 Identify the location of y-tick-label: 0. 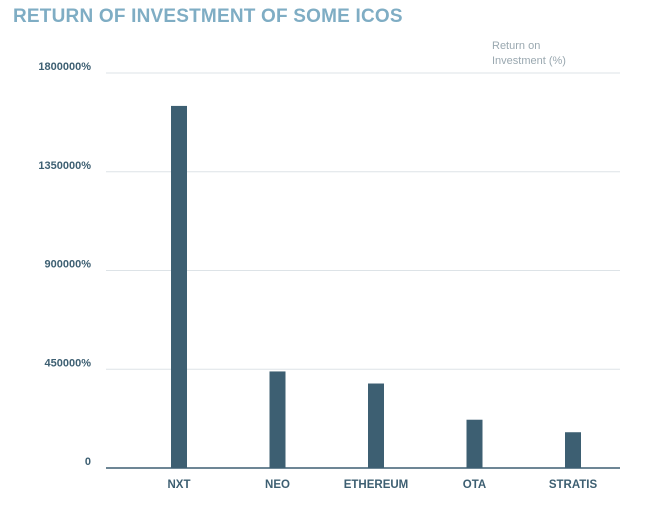
(88, 462).